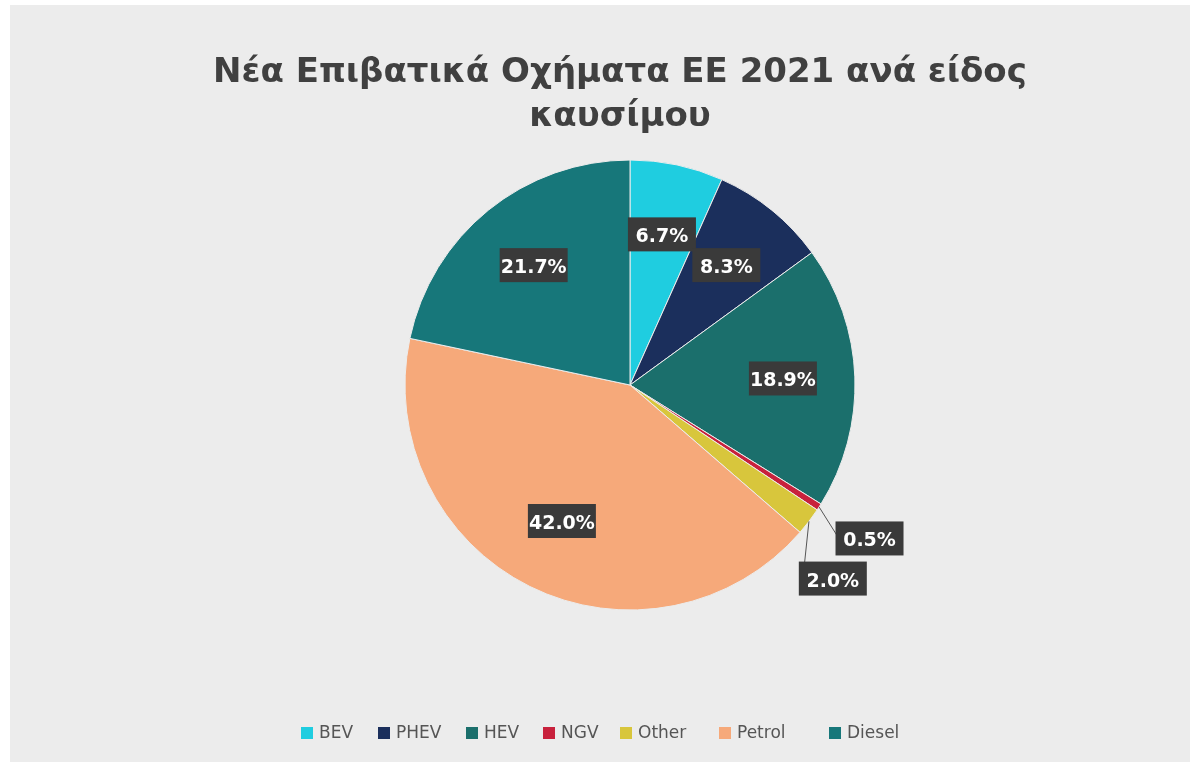  I want to click on data-label: 18.9%, so click(782, 379).